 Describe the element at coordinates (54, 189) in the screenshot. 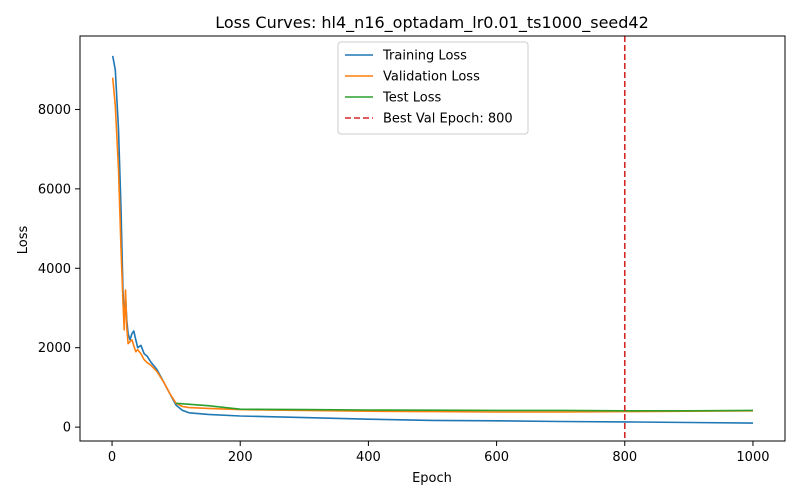

I see `y-tick-label: 6000` at that location.